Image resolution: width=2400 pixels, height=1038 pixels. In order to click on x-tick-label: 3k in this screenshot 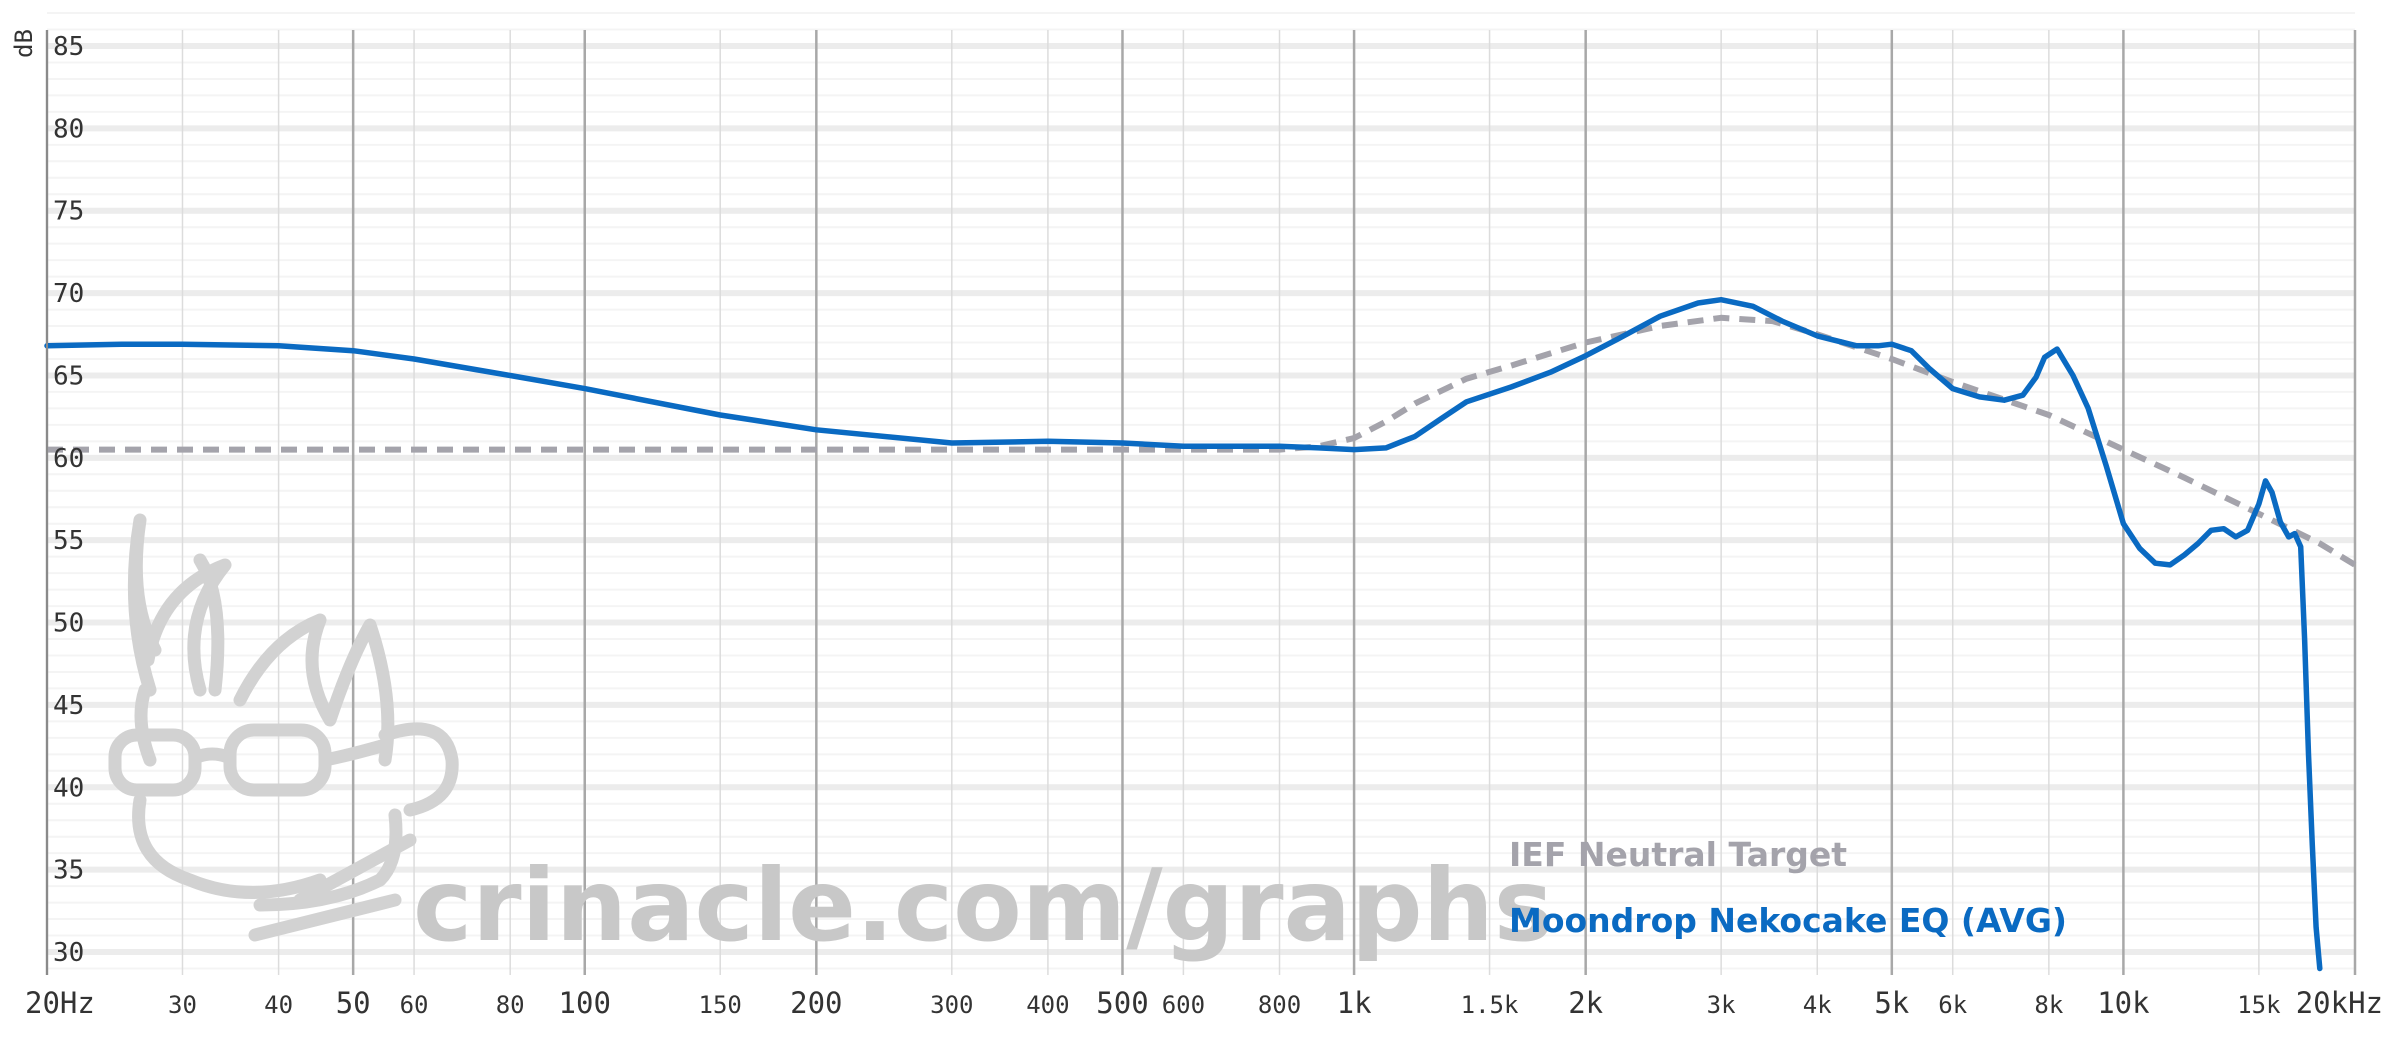, I will do `click(1721, 1005)`.